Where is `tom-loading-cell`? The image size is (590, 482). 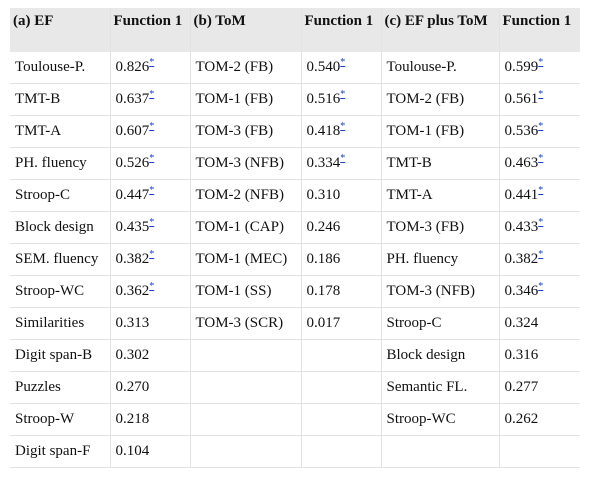
tom-loading-cell is located at coordinates (340, 451).